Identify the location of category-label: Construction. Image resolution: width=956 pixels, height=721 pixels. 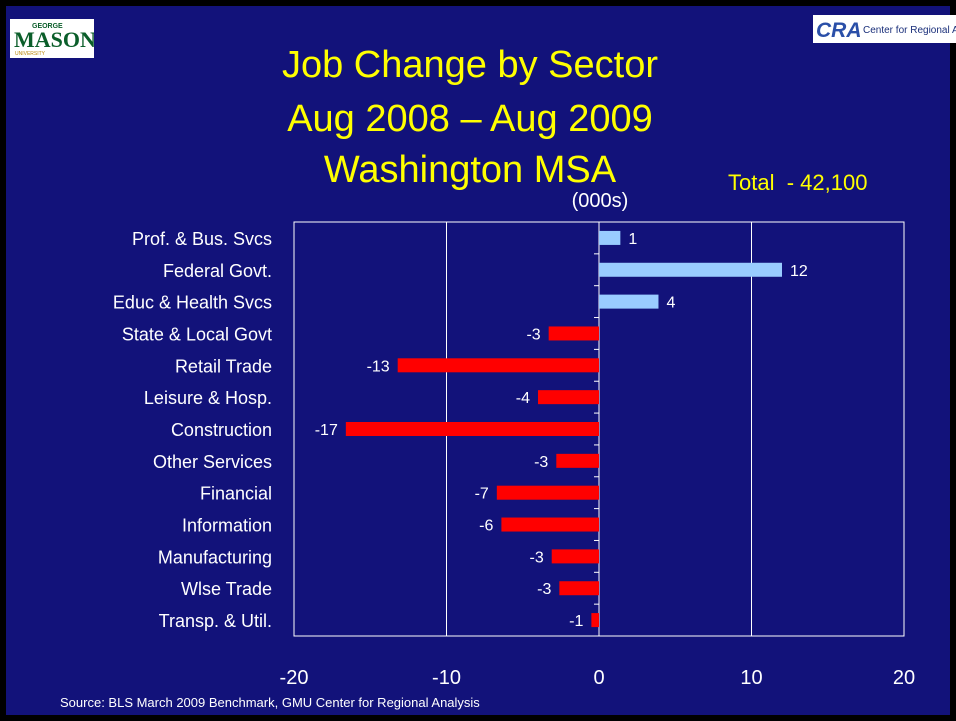
(221, 430).